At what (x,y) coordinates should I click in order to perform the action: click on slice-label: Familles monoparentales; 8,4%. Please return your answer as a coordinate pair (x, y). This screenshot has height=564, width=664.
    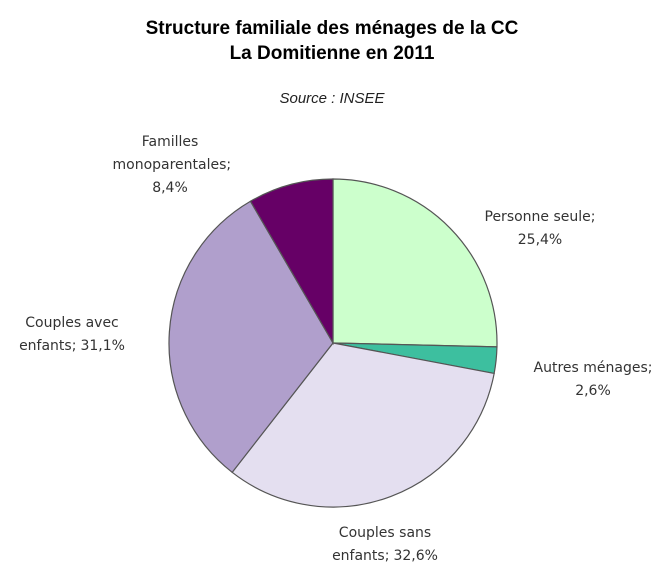
    Looking at the image, I should click on (172, 165).